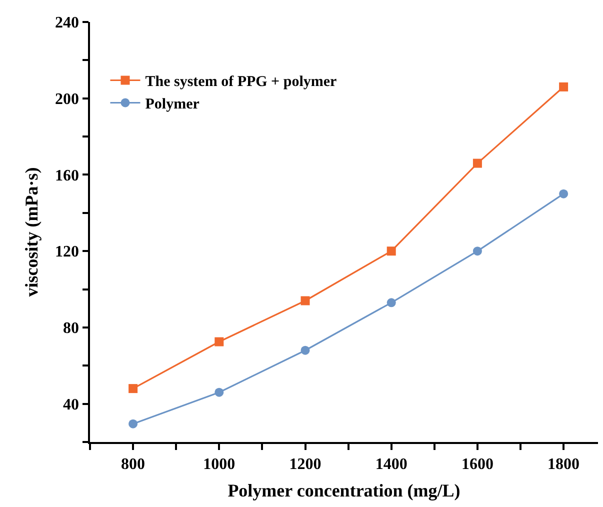  What do you see at coordinates (344, 490) in the screenshot?
I see `x-axis-title: Polymer concentration (mg/L)` at bounding box center [344, 490].